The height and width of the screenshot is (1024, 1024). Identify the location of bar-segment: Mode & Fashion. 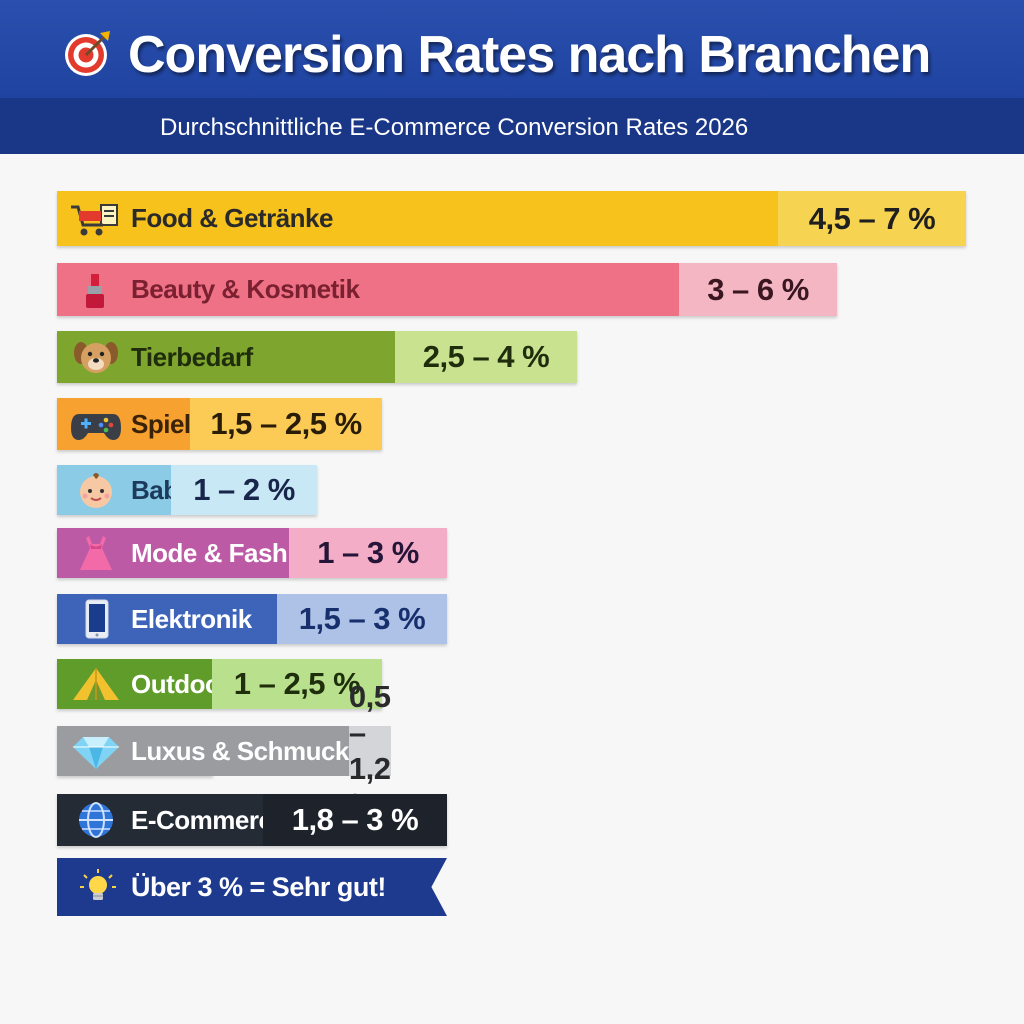
(191, 553).